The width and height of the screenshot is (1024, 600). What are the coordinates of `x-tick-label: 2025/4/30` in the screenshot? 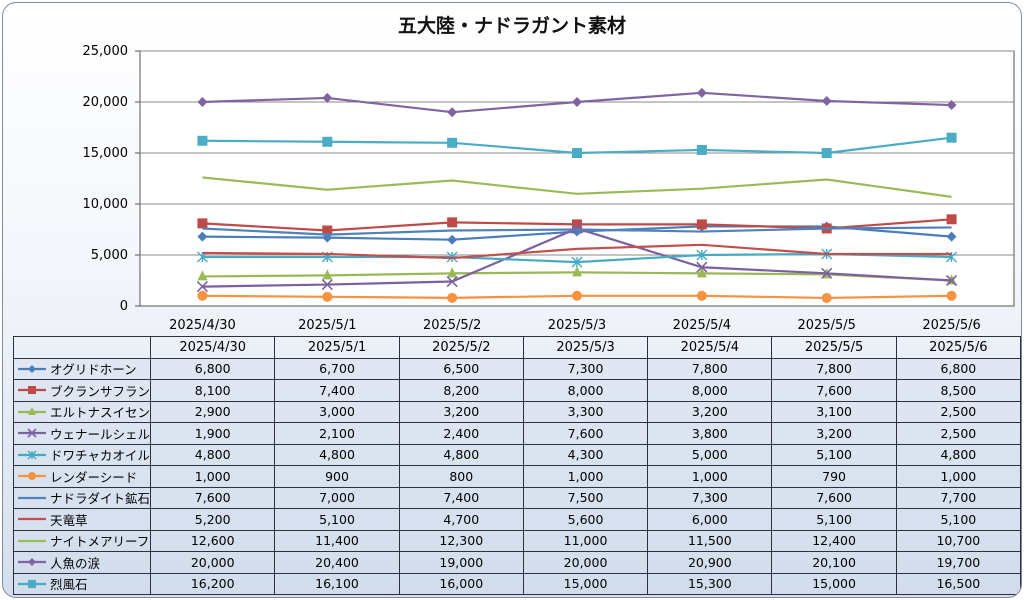 It's located at (202, 325).